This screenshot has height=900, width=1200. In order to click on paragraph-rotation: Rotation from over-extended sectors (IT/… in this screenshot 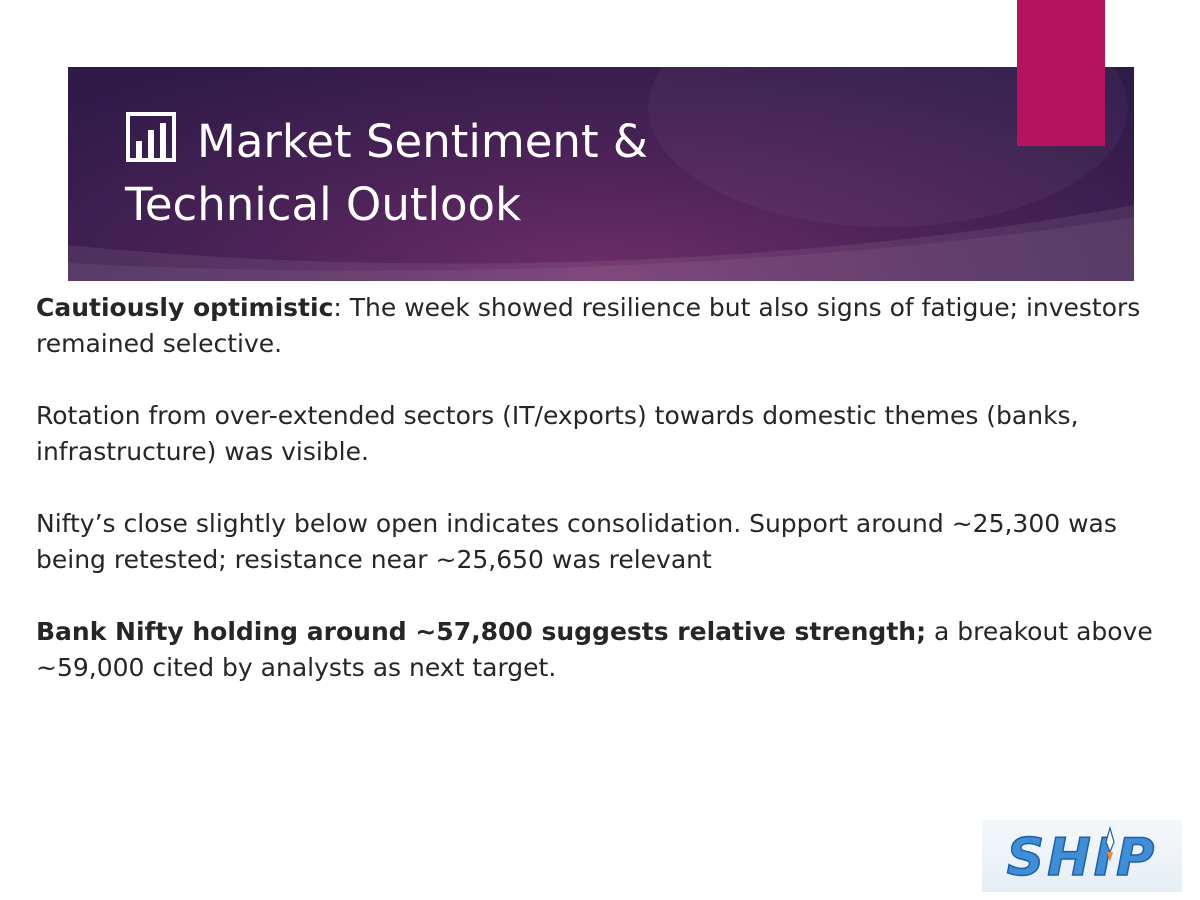, I will do `click(606, 434)`.